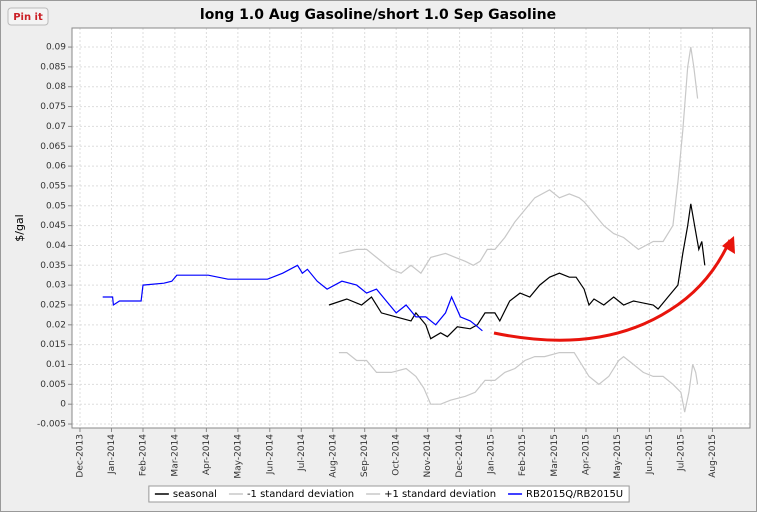 The width and height of the screenshot is (757, 512). I want to click on y-tick-label: 0.02, so click(56, 325).